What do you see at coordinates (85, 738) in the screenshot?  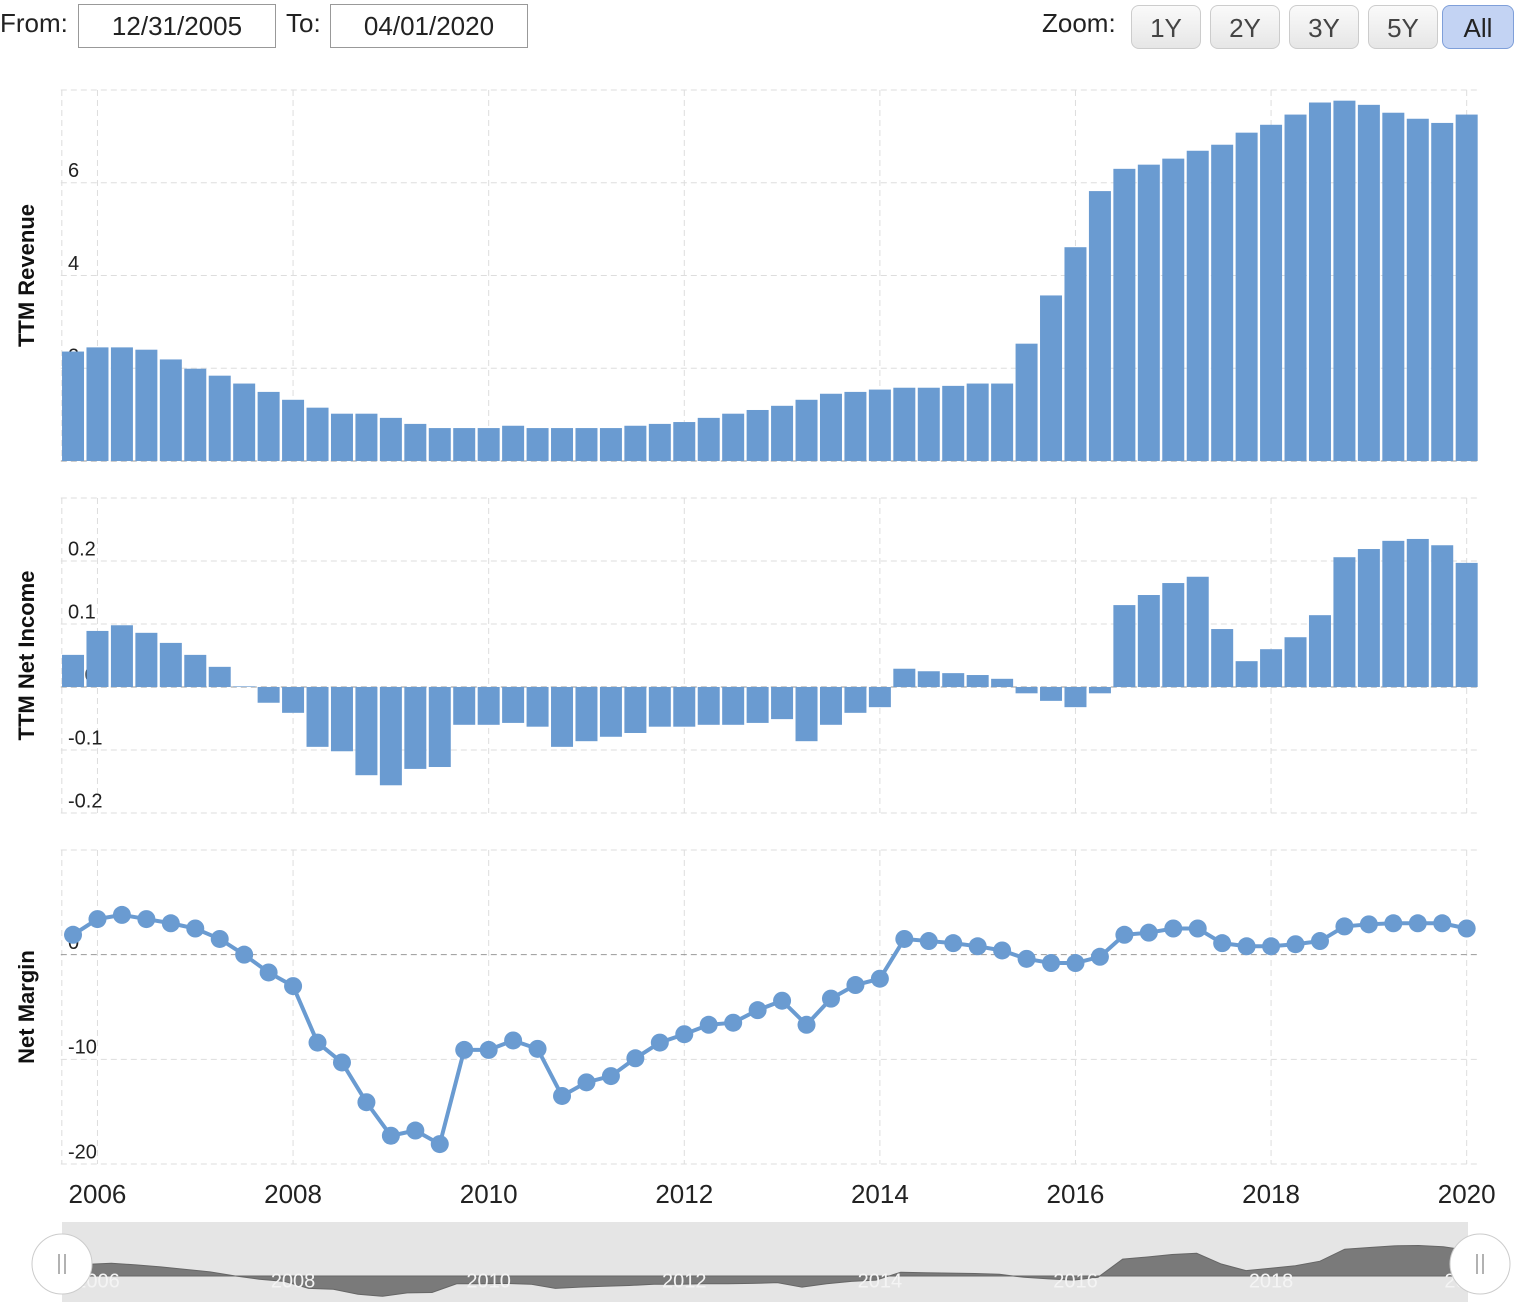 I see `y-tick-label: -0.1` at bounding box center [85, 738].